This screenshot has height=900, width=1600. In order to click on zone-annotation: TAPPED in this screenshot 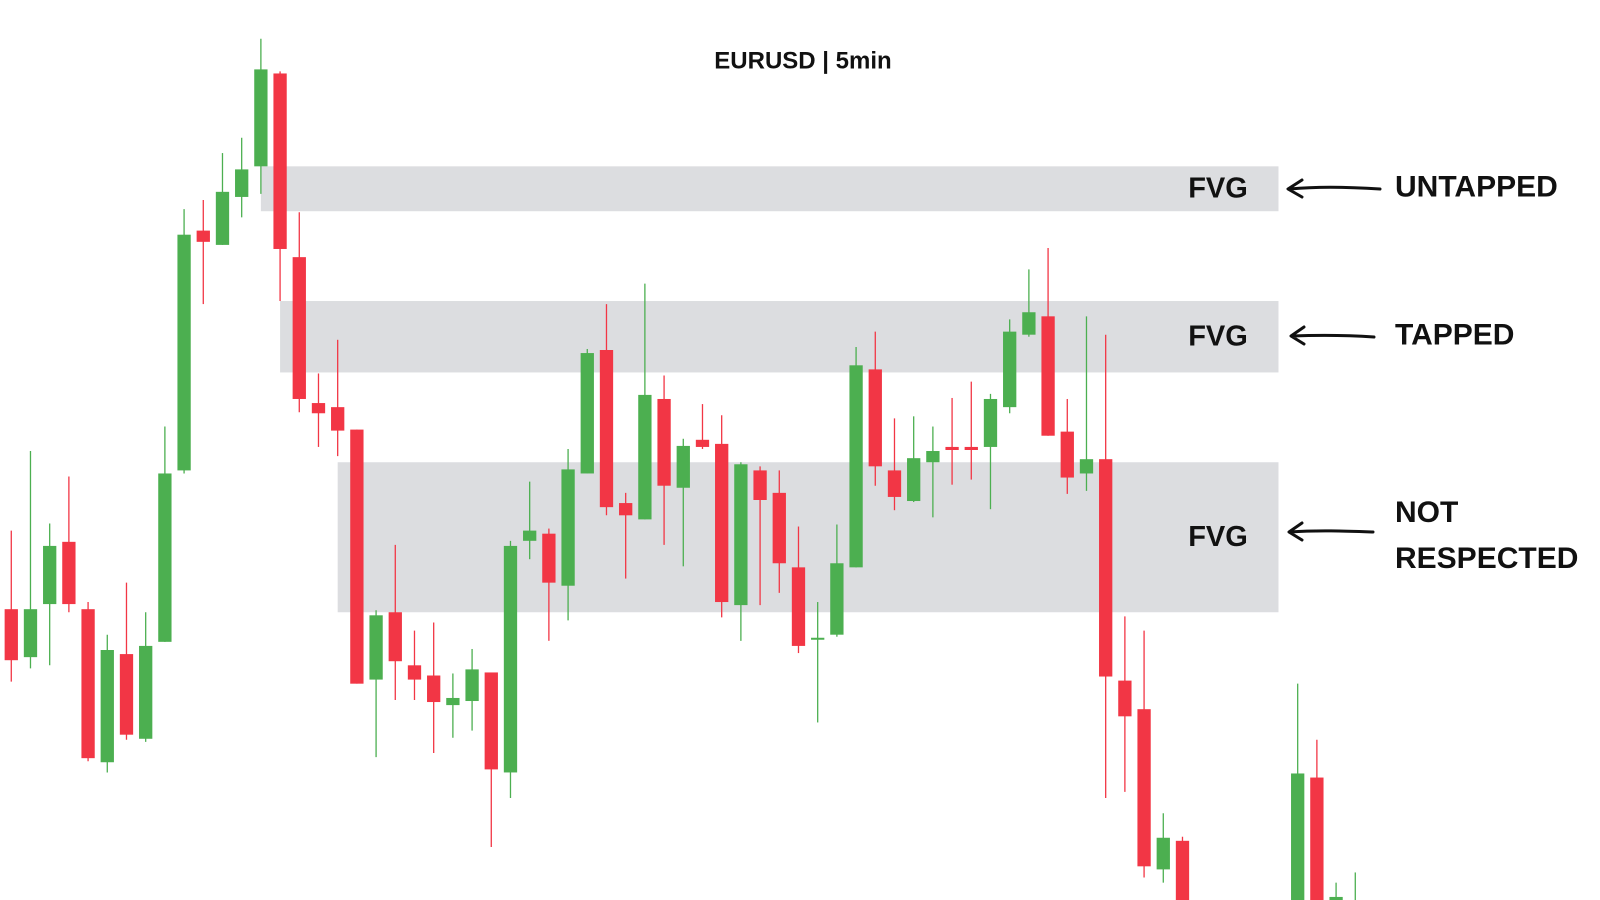, I will do `click(1454, 335)`.